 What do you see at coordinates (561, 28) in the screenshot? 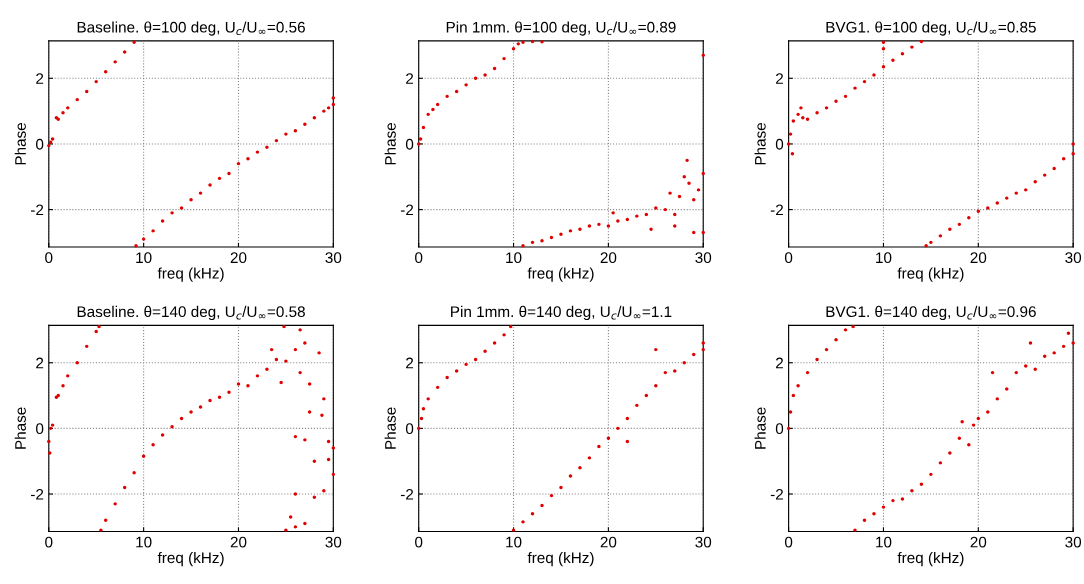
I see `chart-title: Pin 1mm. θ=100 deg, U$_{c}$/U$_{∞}$=0.89` at bounding box center [561, 28].